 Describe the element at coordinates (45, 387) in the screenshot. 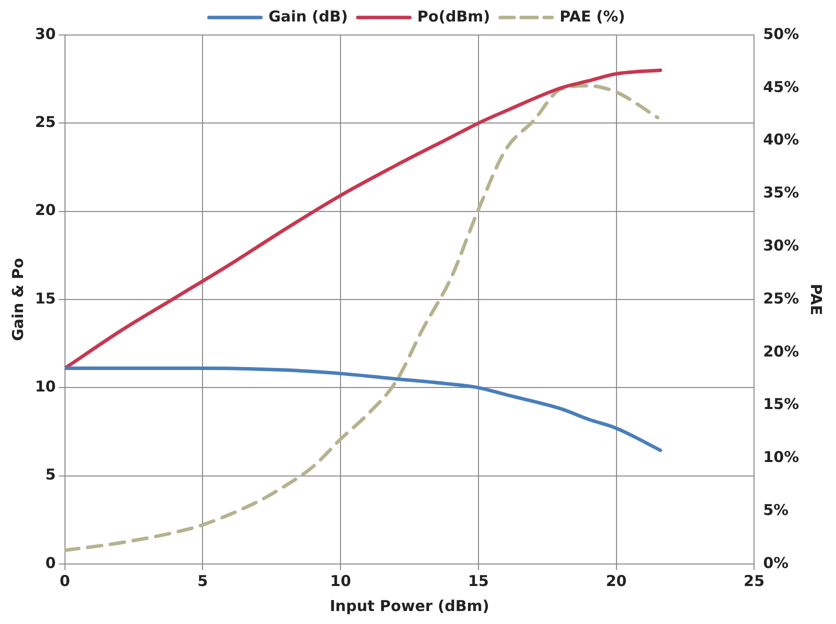

I see `y-tick-label: 10` at that location.